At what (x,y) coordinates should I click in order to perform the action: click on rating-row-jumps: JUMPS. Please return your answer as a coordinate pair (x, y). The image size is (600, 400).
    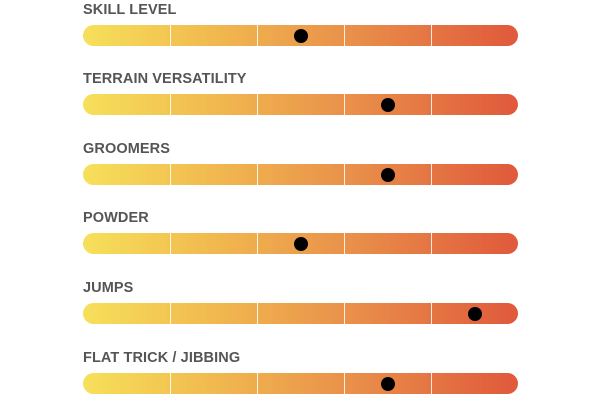
    Looking at the image, I should click on (300, 304).